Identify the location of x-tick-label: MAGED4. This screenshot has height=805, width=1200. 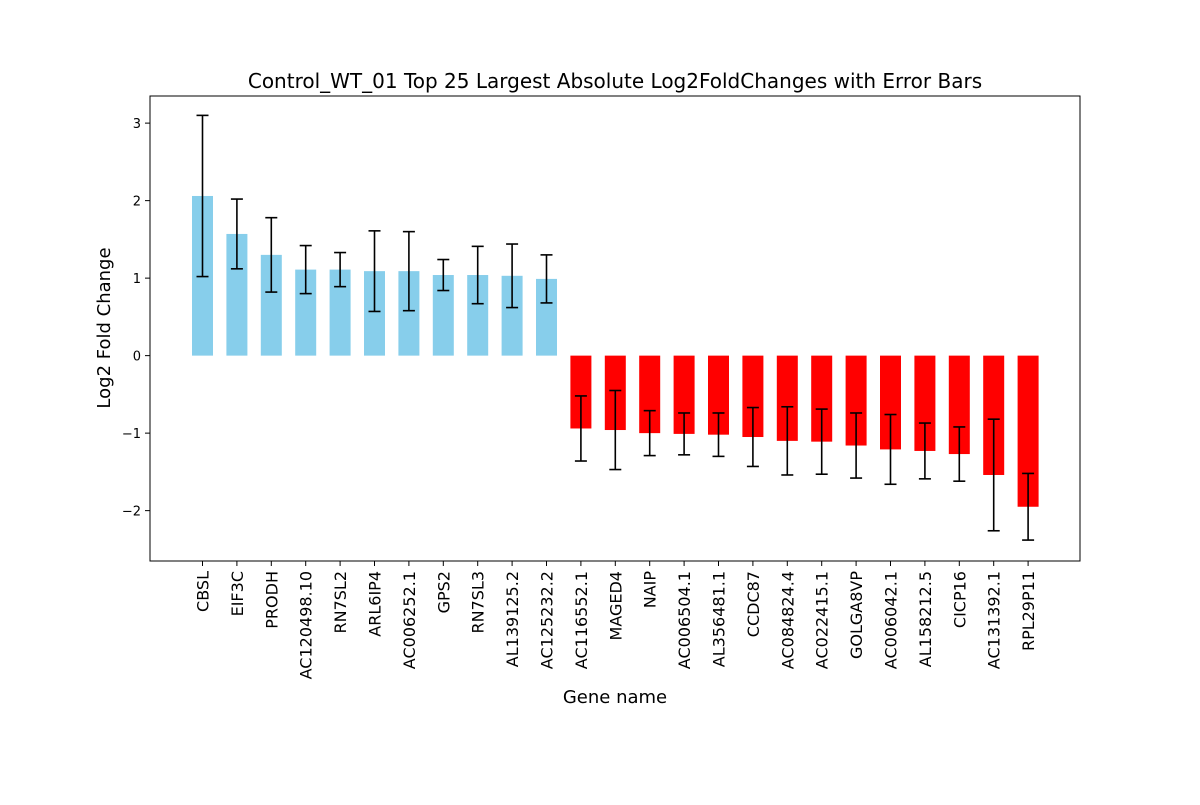
(615, 605).